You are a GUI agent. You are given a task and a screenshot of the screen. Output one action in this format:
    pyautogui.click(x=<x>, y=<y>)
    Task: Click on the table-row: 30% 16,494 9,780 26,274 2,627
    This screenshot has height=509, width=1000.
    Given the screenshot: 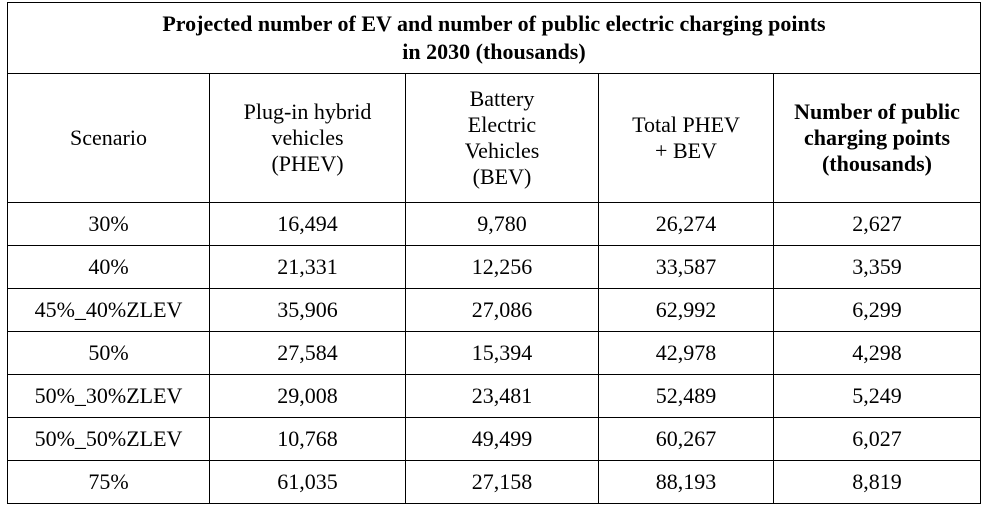 What is the action you would take?
    pyautogui.click(x=494, y=224)
    